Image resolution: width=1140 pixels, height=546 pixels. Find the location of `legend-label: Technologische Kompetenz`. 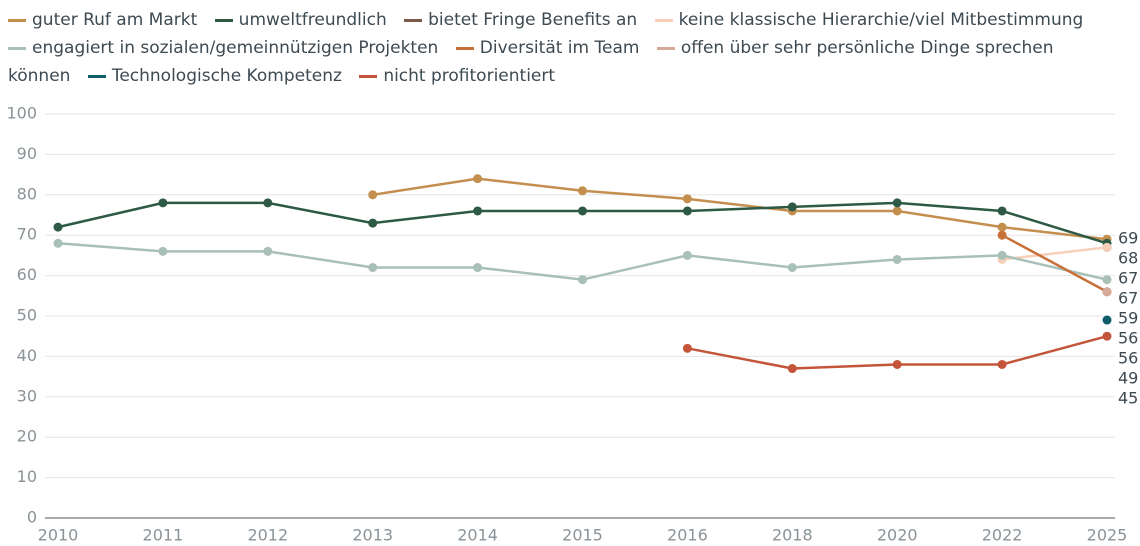

legend-label: Technologische Kompetenz is located at coordinates (226, 76).